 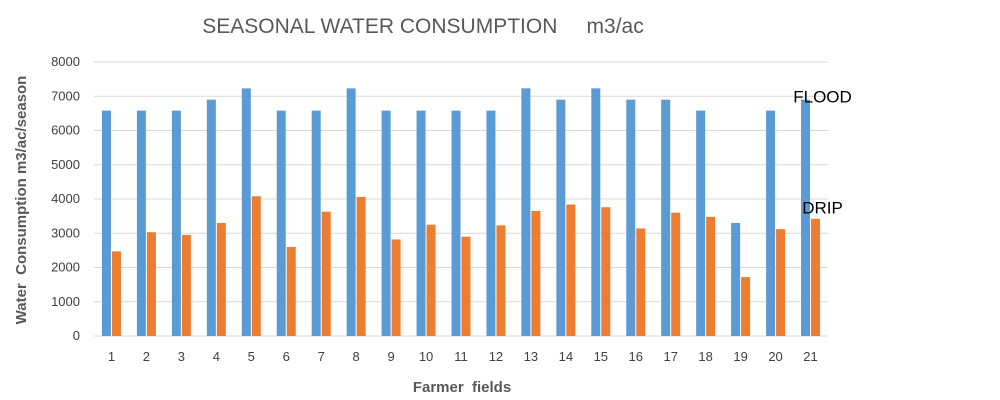 I want to click on y-axis-title: Water Consumption m3/ac/season, so click(x=21, y=200).